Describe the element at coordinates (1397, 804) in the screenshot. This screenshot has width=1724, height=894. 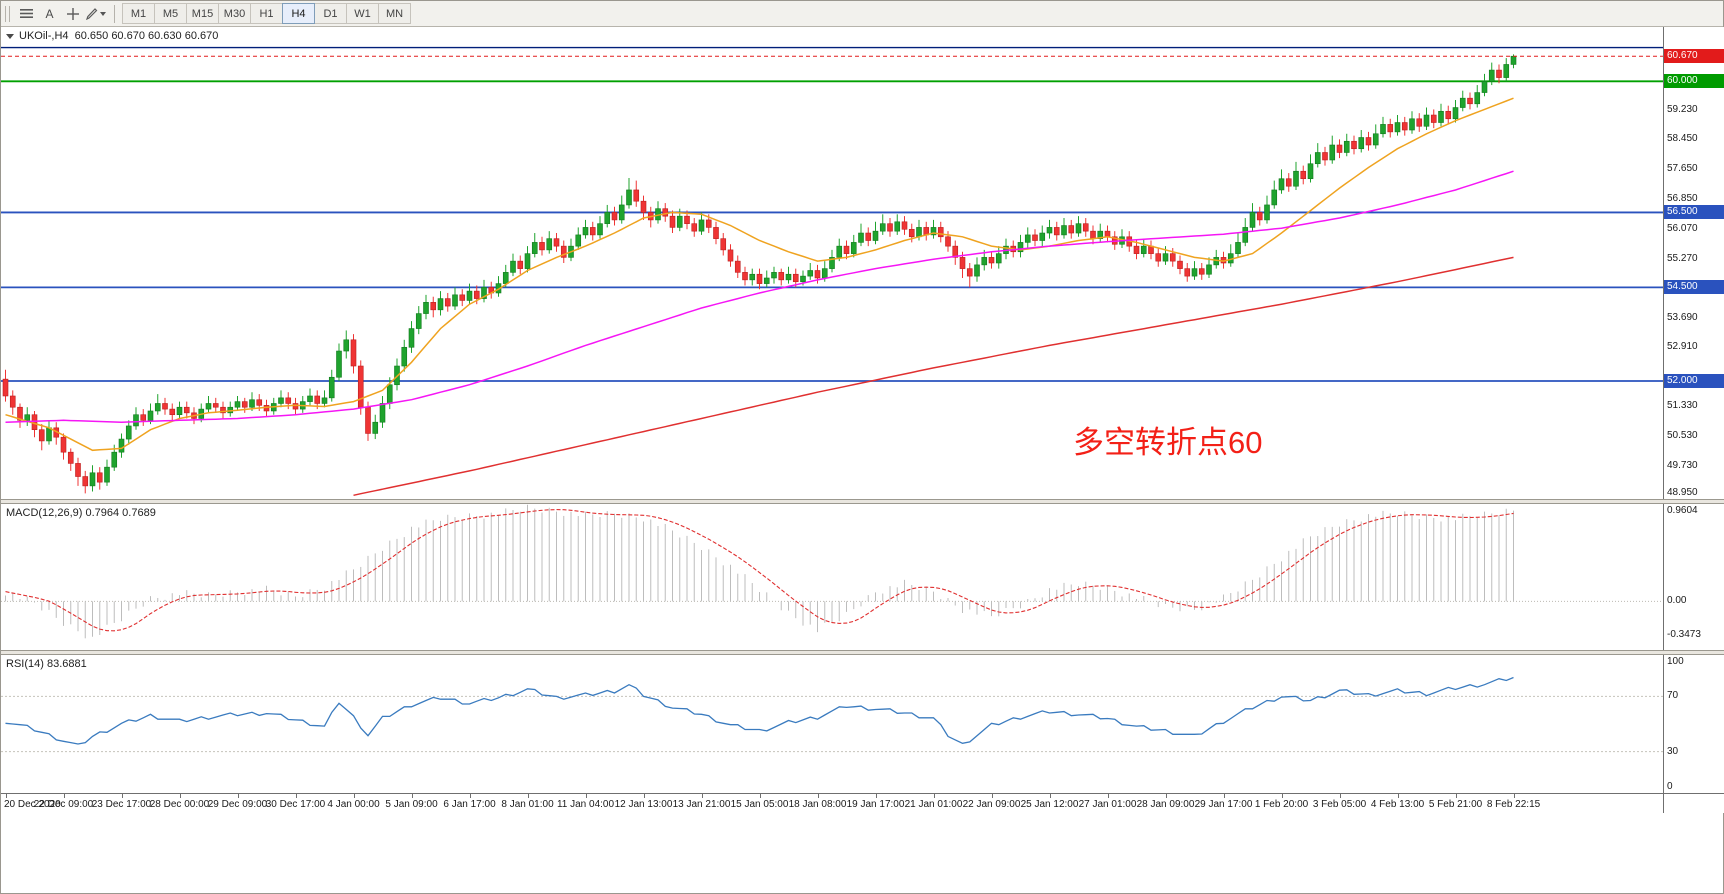
I see `time-label: 4 Feb 13:00` at that location.